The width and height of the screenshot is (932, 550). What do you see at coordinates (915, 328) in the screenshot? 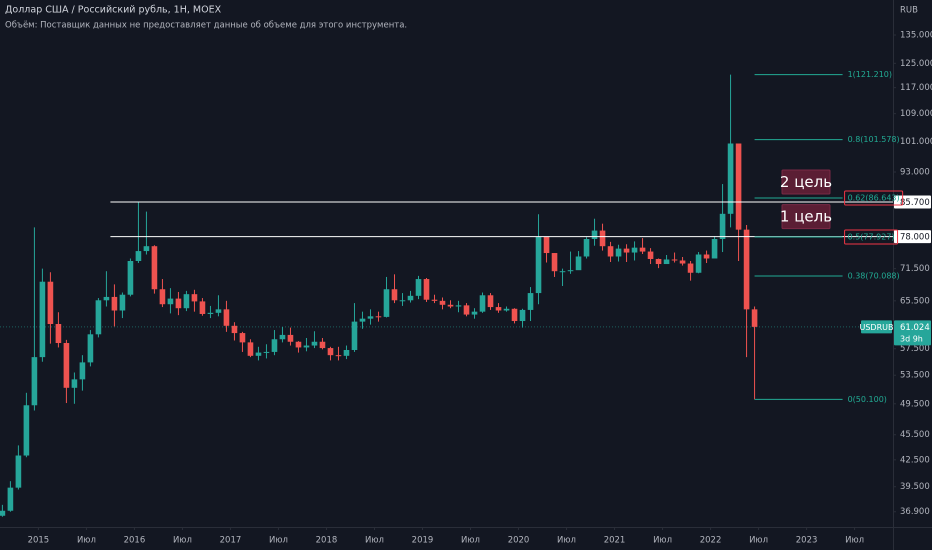
I see `last-price-label: 61.024` at bounding box center [915, 328].